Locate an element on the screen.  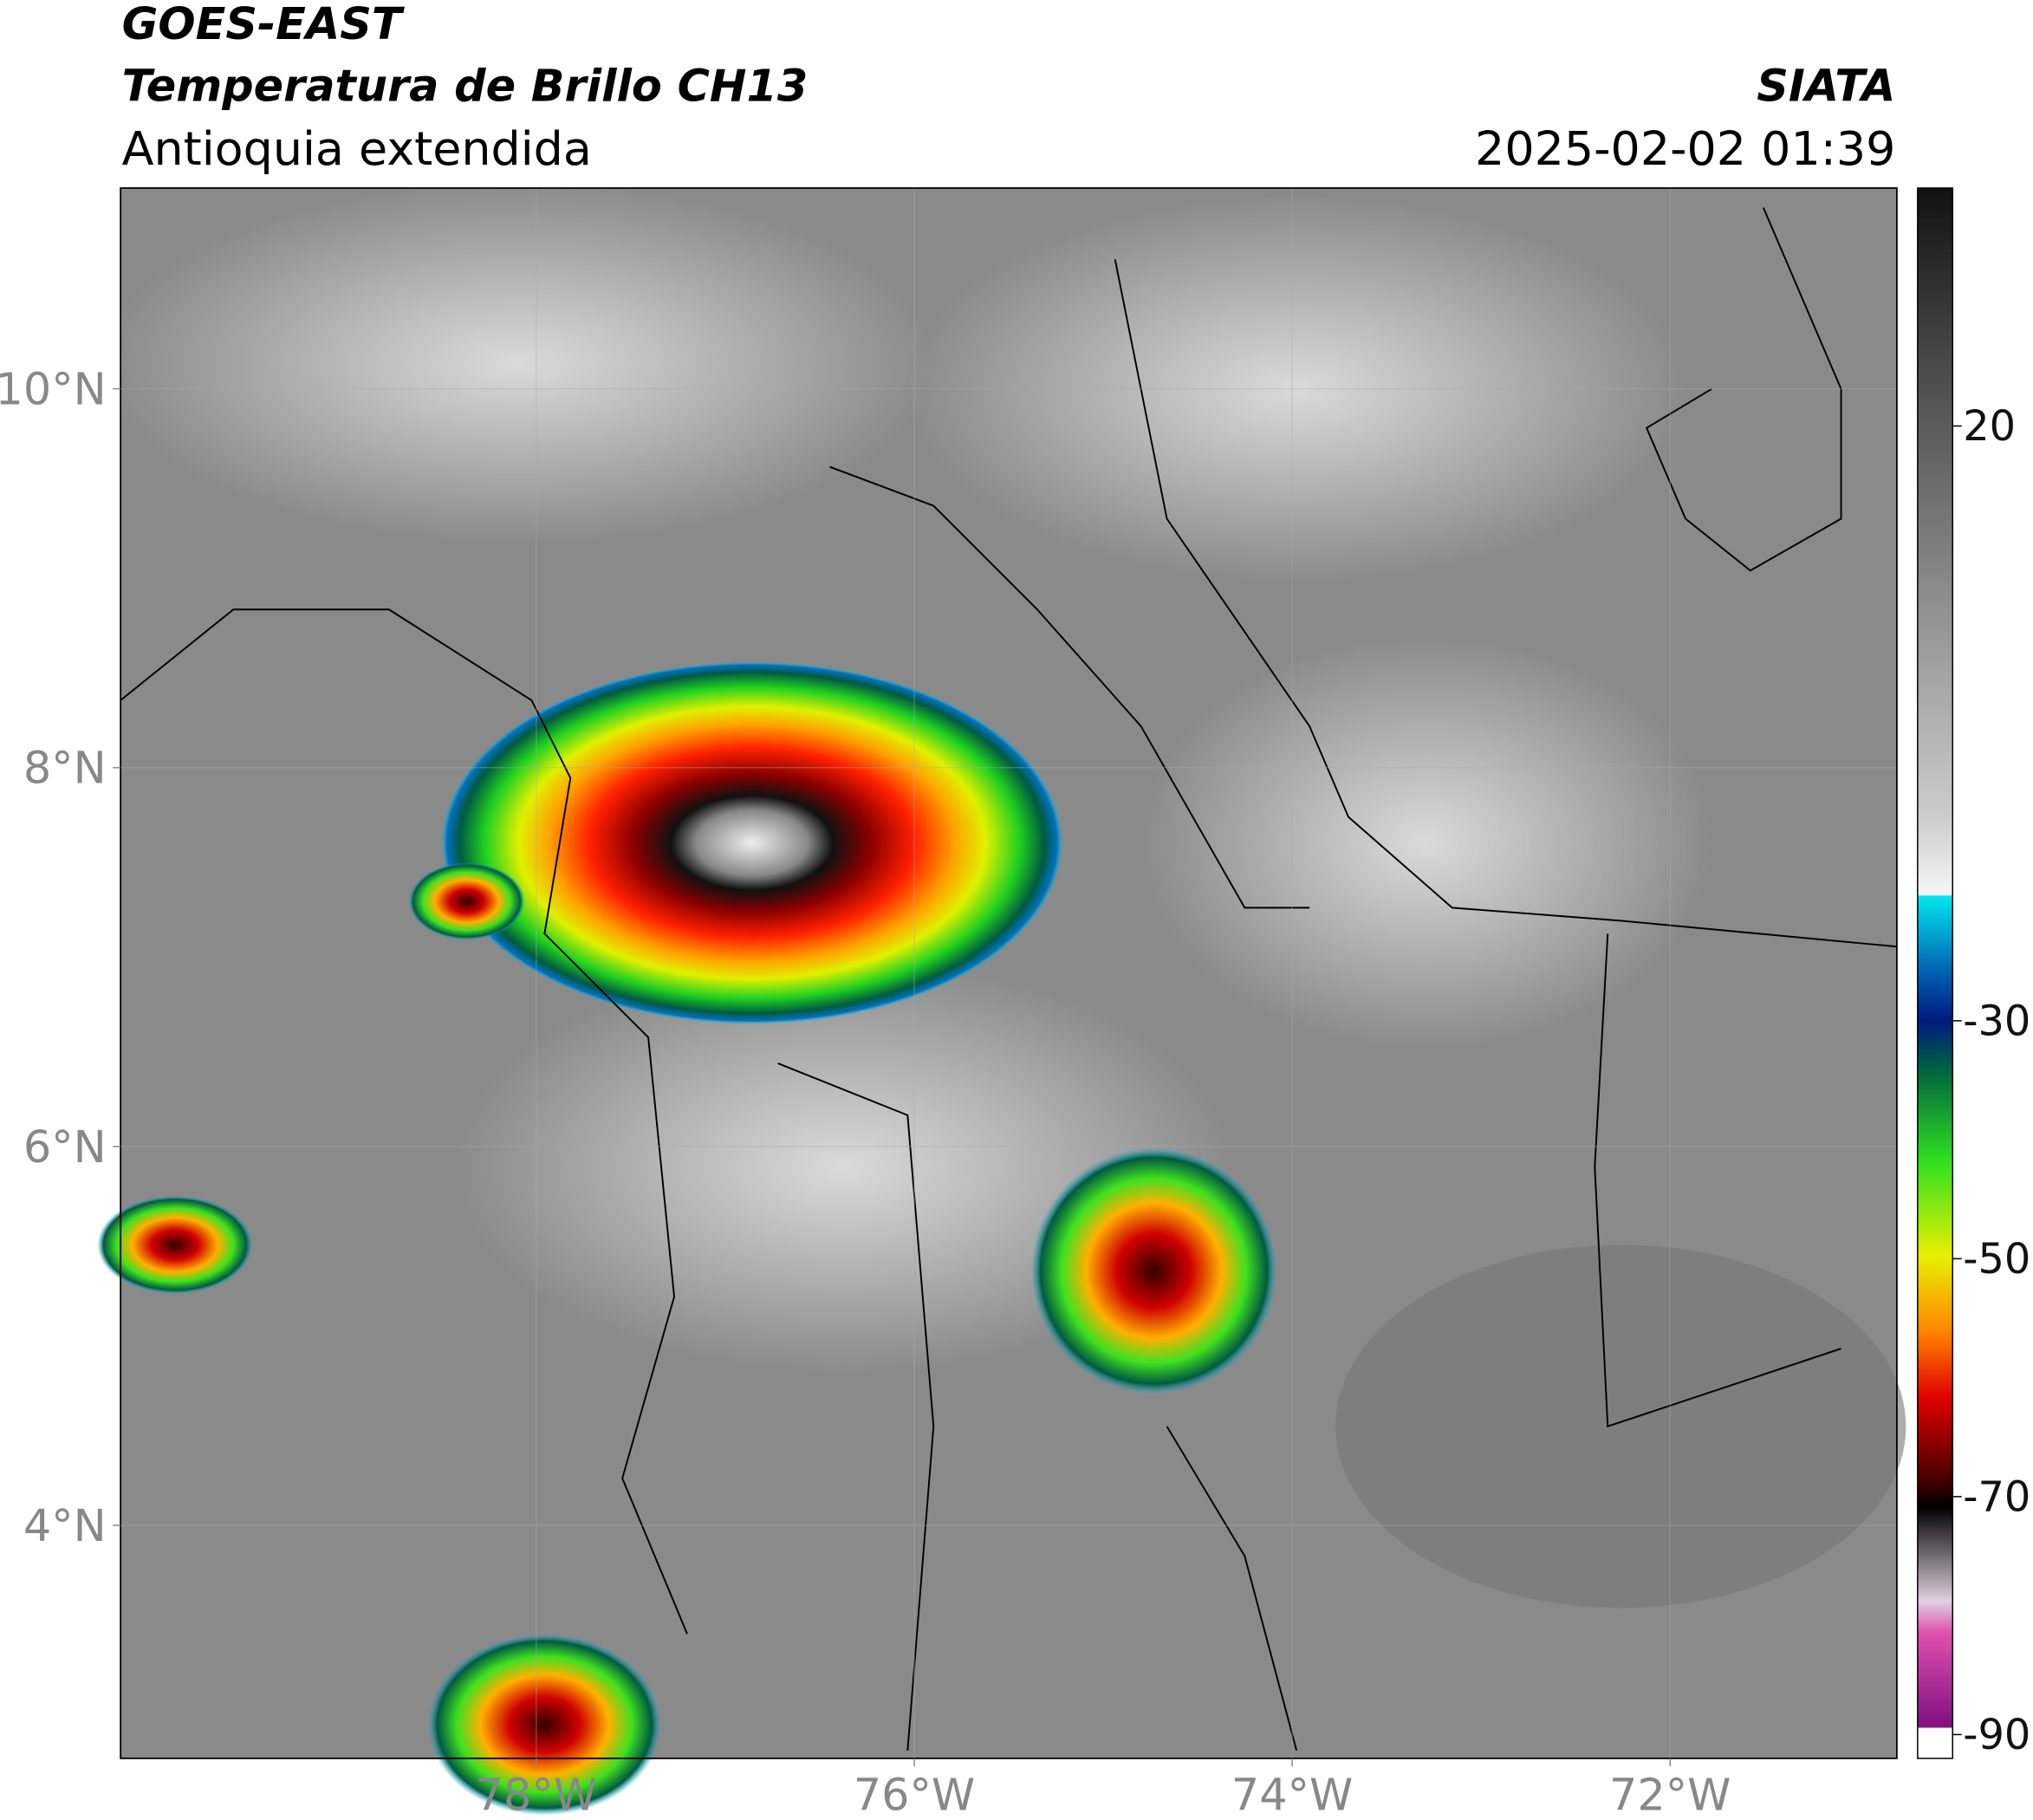
region: Antioquia extendida is located at coordinates (357, 148).